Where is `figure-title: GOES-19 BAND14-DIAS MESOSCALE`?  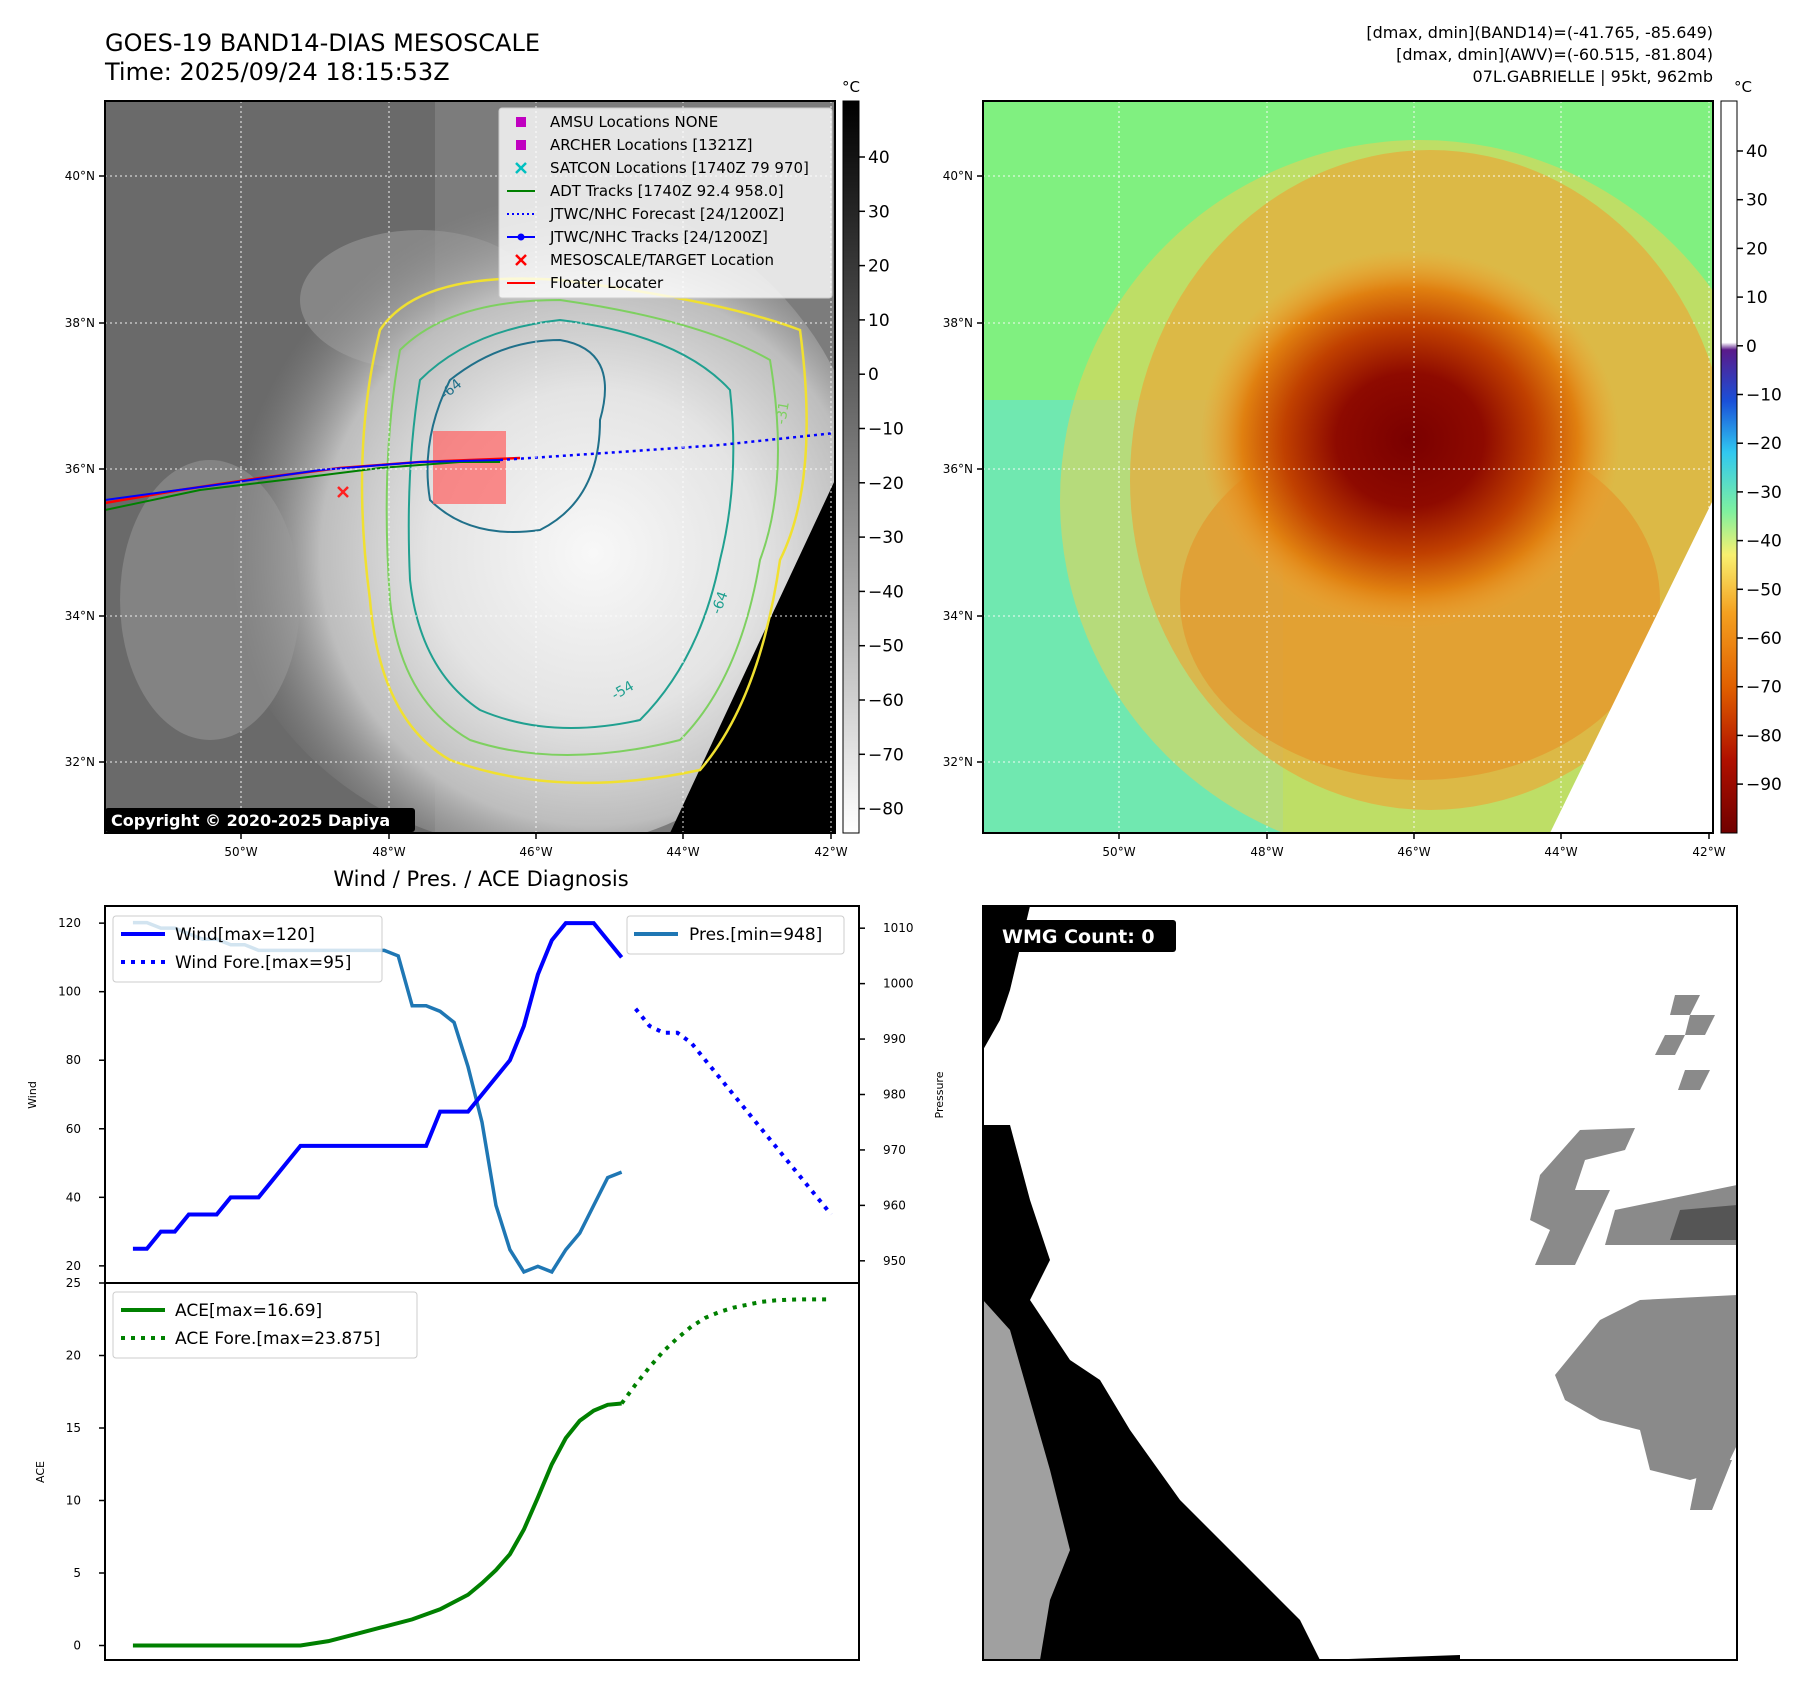 figure-title: GOES-19 BAND14-DIAS MESOSCALE is located at coordinates (322, 43).